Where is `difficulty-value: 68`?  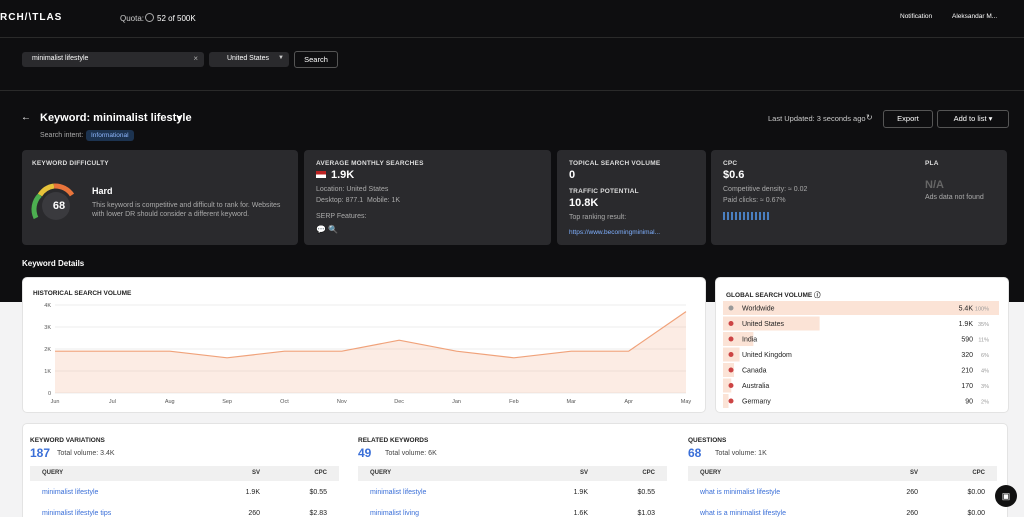 difficulty-value: 68 is located at coordinates (59, 206).